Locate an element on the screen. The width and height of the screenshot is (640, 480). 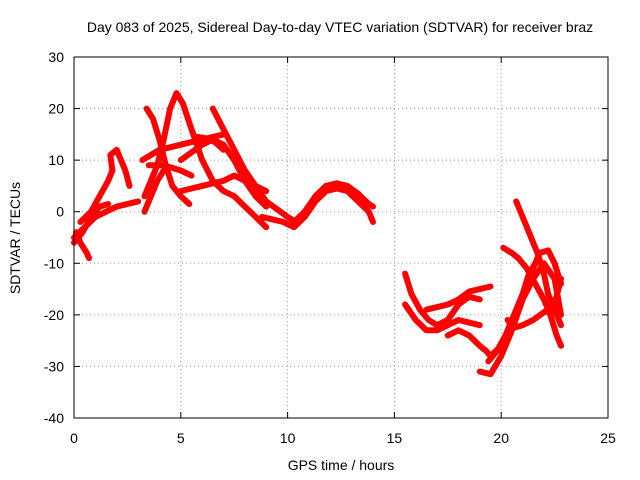
x-tick-label: 15 is located at coordinates (395, 438).